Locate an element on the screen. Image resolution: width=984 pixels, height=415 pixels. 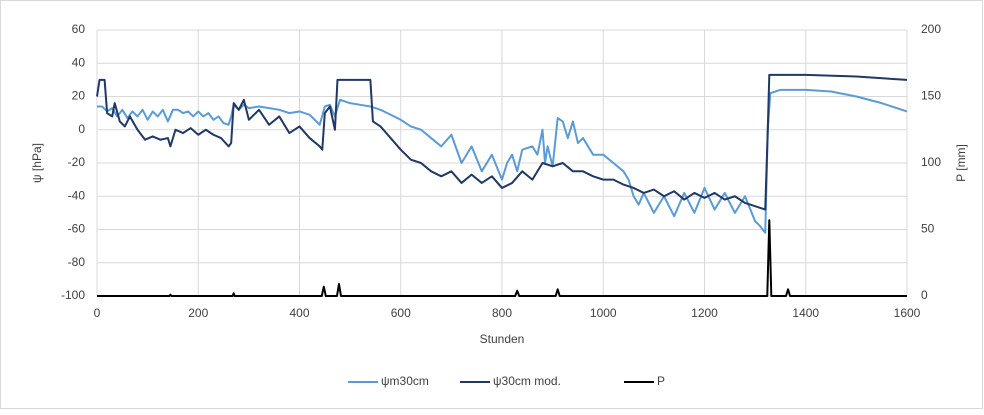
y2-tick-label: 0 is located at coordinates (924, 295).